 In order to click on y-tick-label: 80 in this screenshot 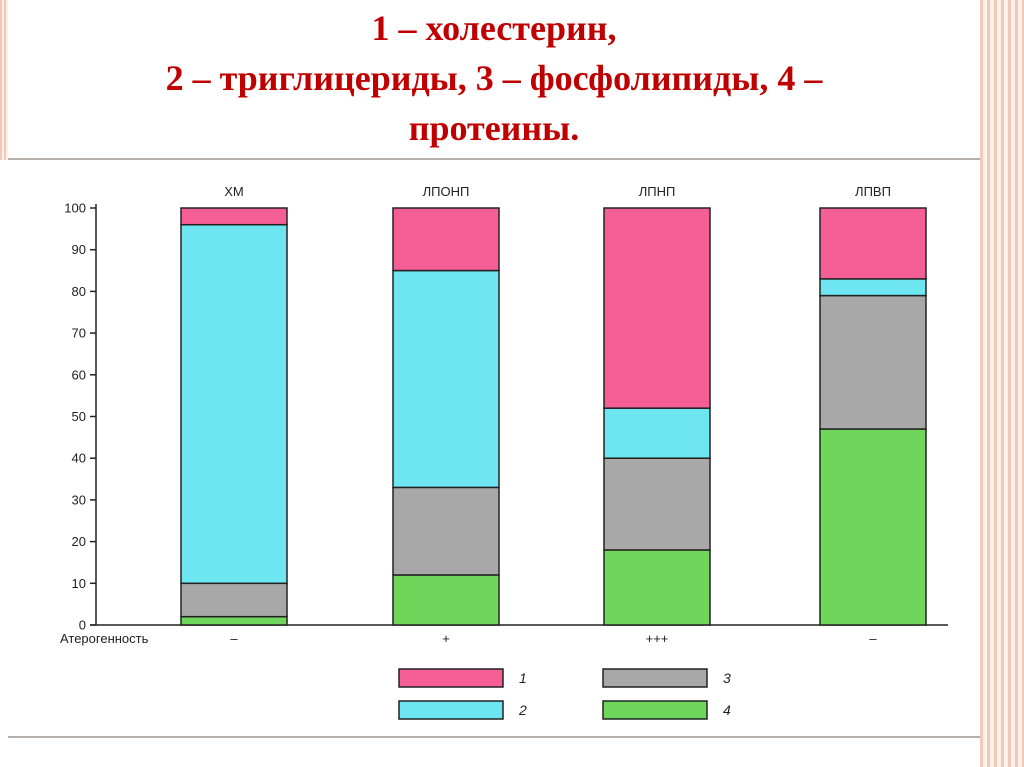, I will do `click(79, 291)`.